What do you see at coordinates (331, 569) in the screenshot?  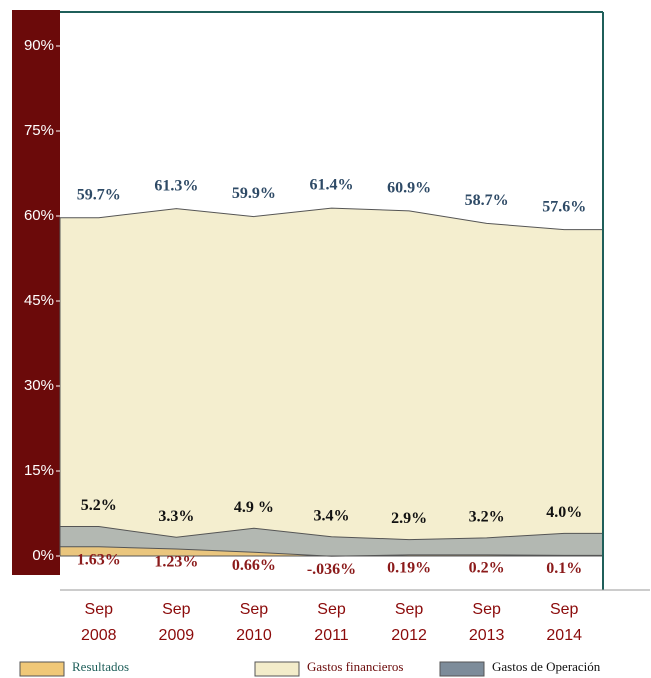 I see `value-label: -.036%` at bounding box center [331, 569].